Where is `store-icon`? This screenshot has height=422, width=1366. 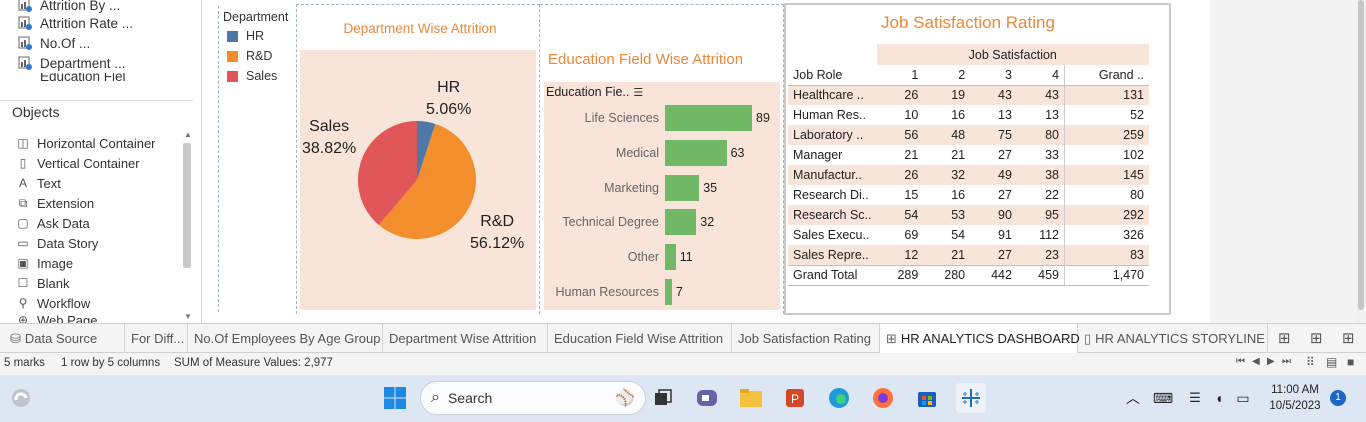
store-icon is located at coordinates (927, 398).